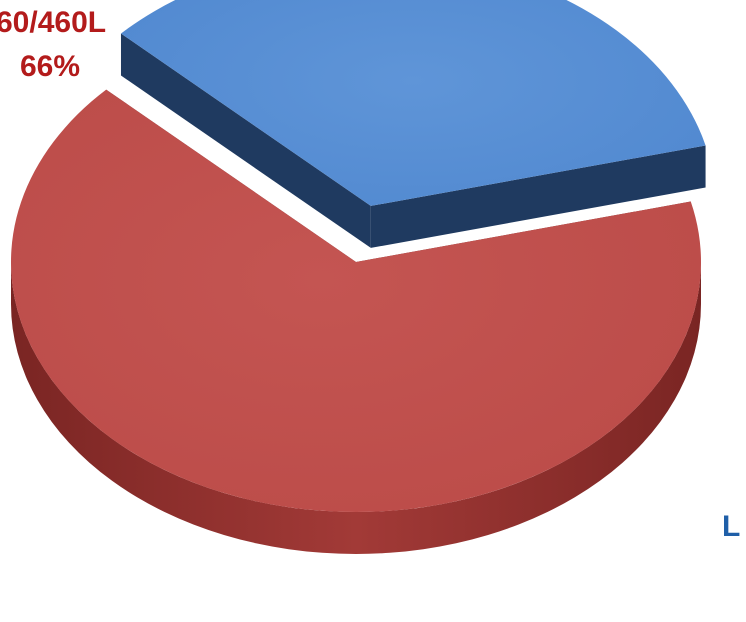 The image size is (746, 622). I want to click on slice-label-blue: L, so click(731, 526).